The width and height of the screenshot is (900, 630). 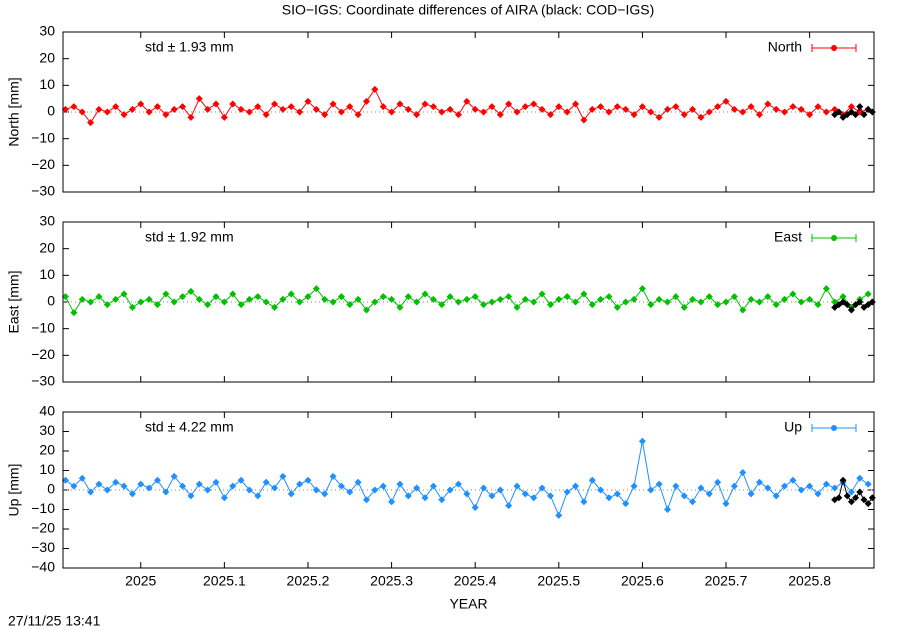 I want to click on x-tick-label: 2025.4, so click(x=475, y=581).